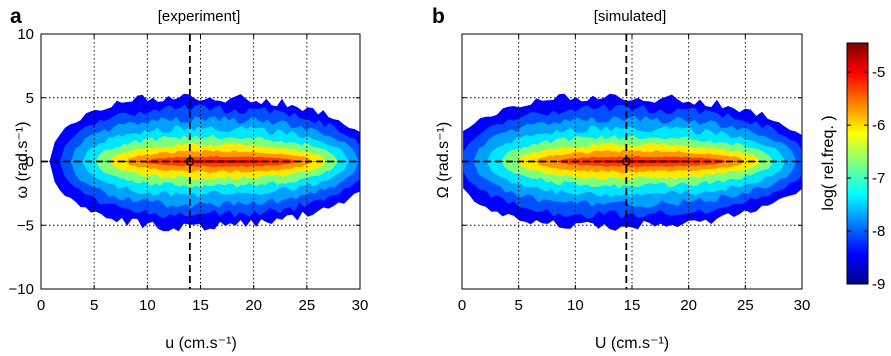  I want to click on panel-letter-a: a, so click(16, 16).